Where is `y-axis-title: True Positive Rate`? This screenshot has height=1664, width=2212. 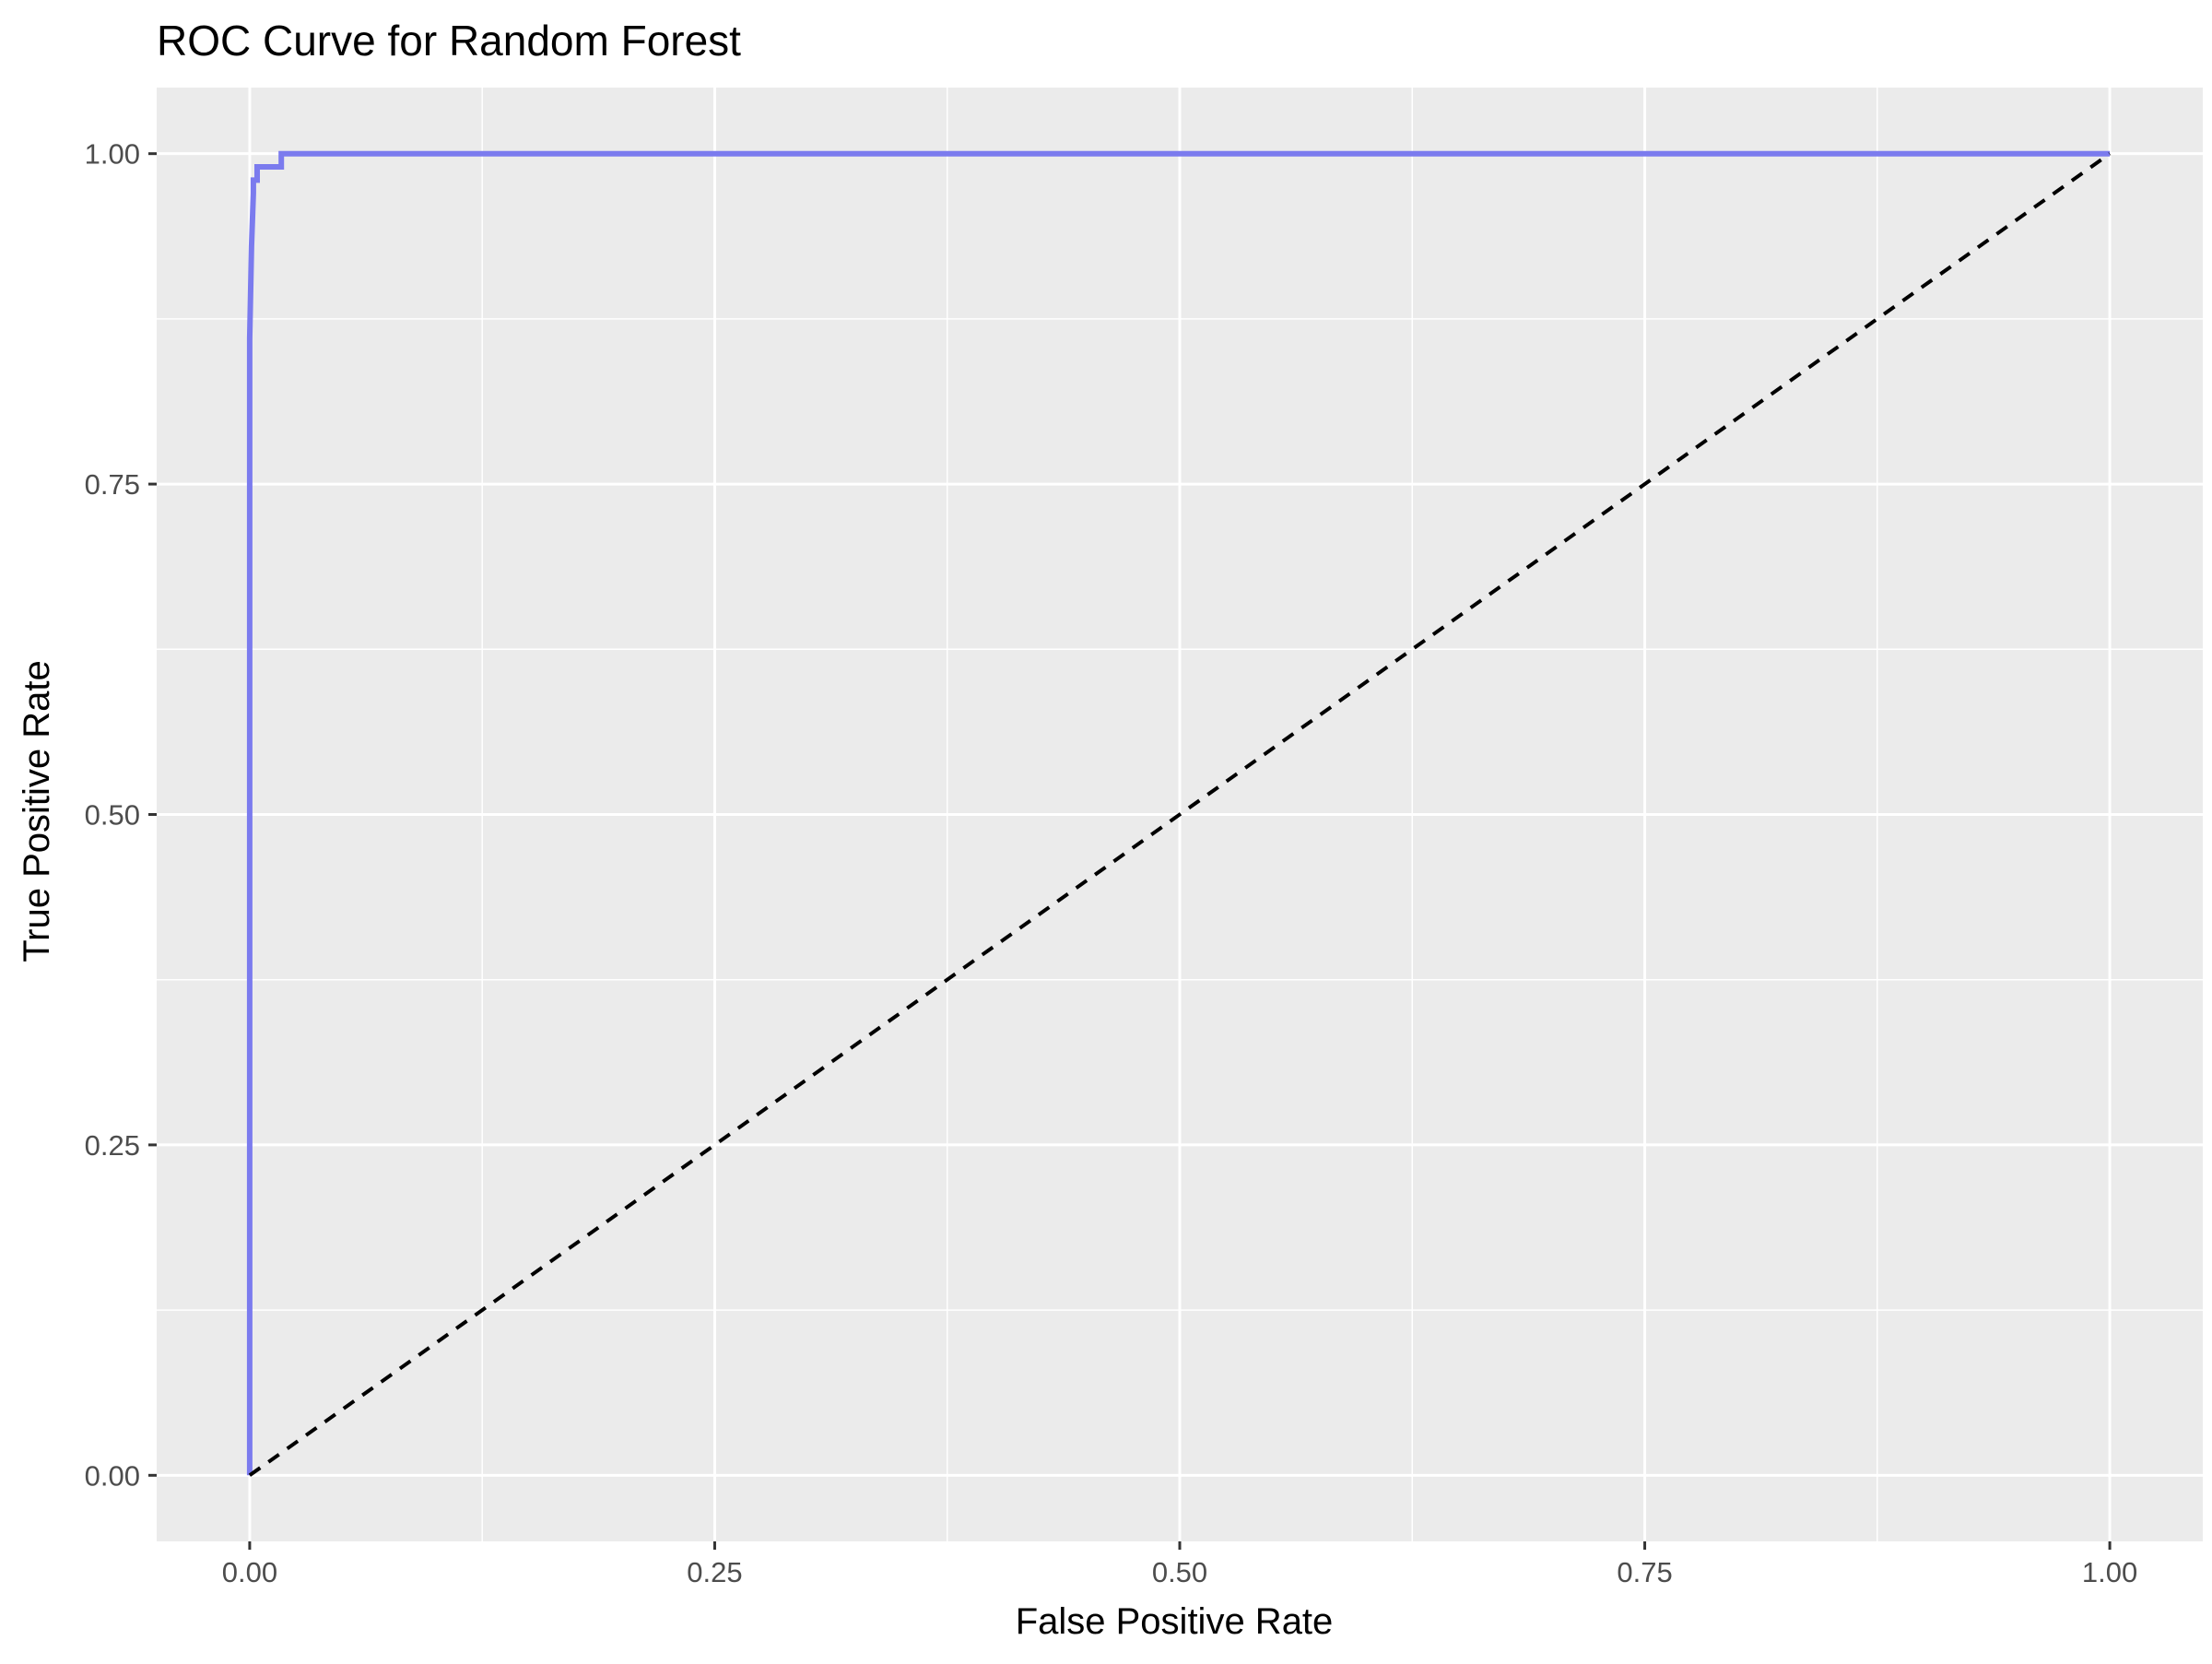
y-axis-title: True Positive Rate is located at coordinates (37, 811).